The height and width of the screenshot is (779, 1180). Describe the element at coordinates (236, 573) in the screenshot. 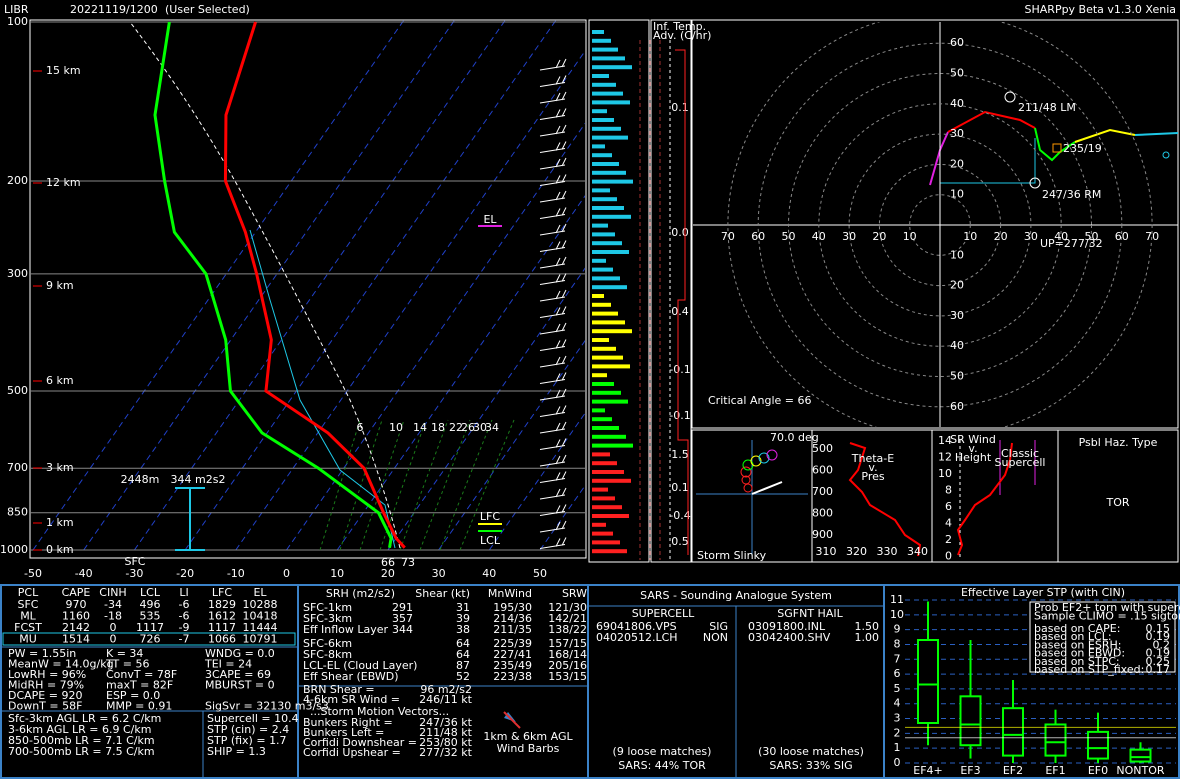

I see `x-tick-label: -10` at that location.